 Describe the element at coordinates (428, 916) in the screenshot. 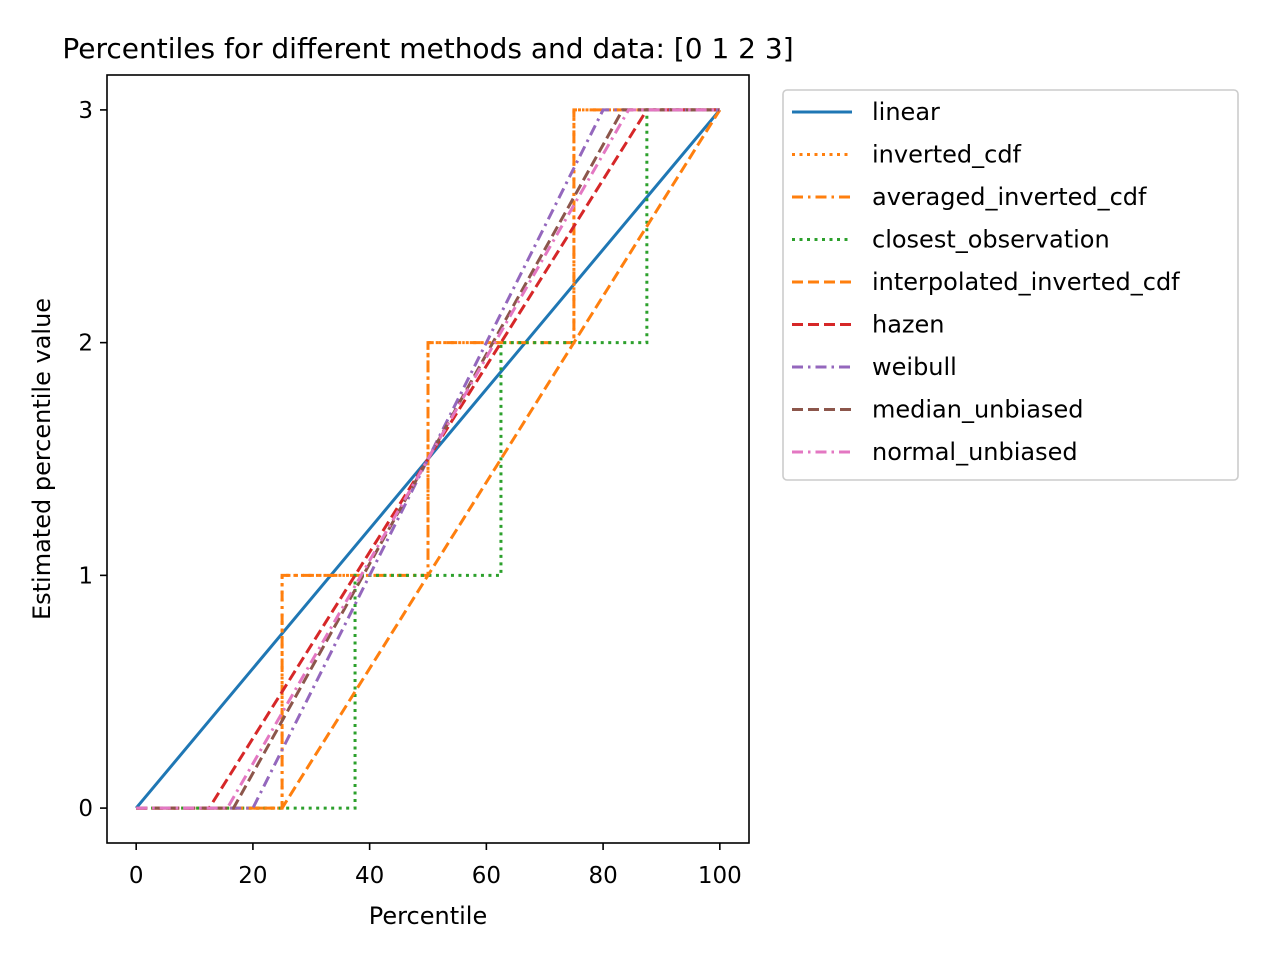

I see `x-axis-label: Percentile` at that location.